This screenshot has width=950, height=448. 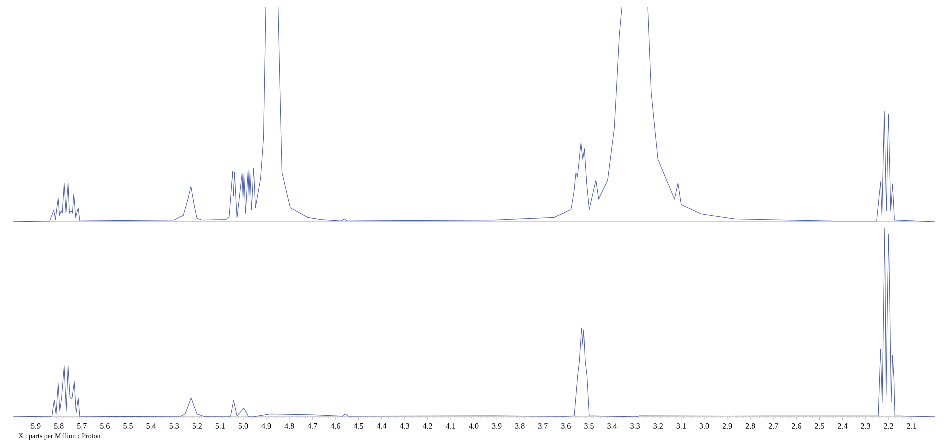 What do you see at coordinates (773, 426) in the screenshot?
I see `x-tick-label: 2.7` at bounding box center [773, 426].